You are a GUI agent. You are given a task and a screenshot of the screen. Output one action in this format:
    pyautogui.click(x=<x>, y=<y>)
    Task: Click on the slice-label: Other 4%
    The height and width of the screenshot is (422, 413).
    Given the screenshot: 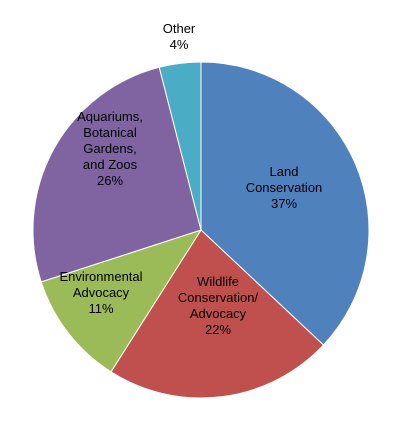 What is the action you would take?
    pyautogui.click(x=179, y=36)
    